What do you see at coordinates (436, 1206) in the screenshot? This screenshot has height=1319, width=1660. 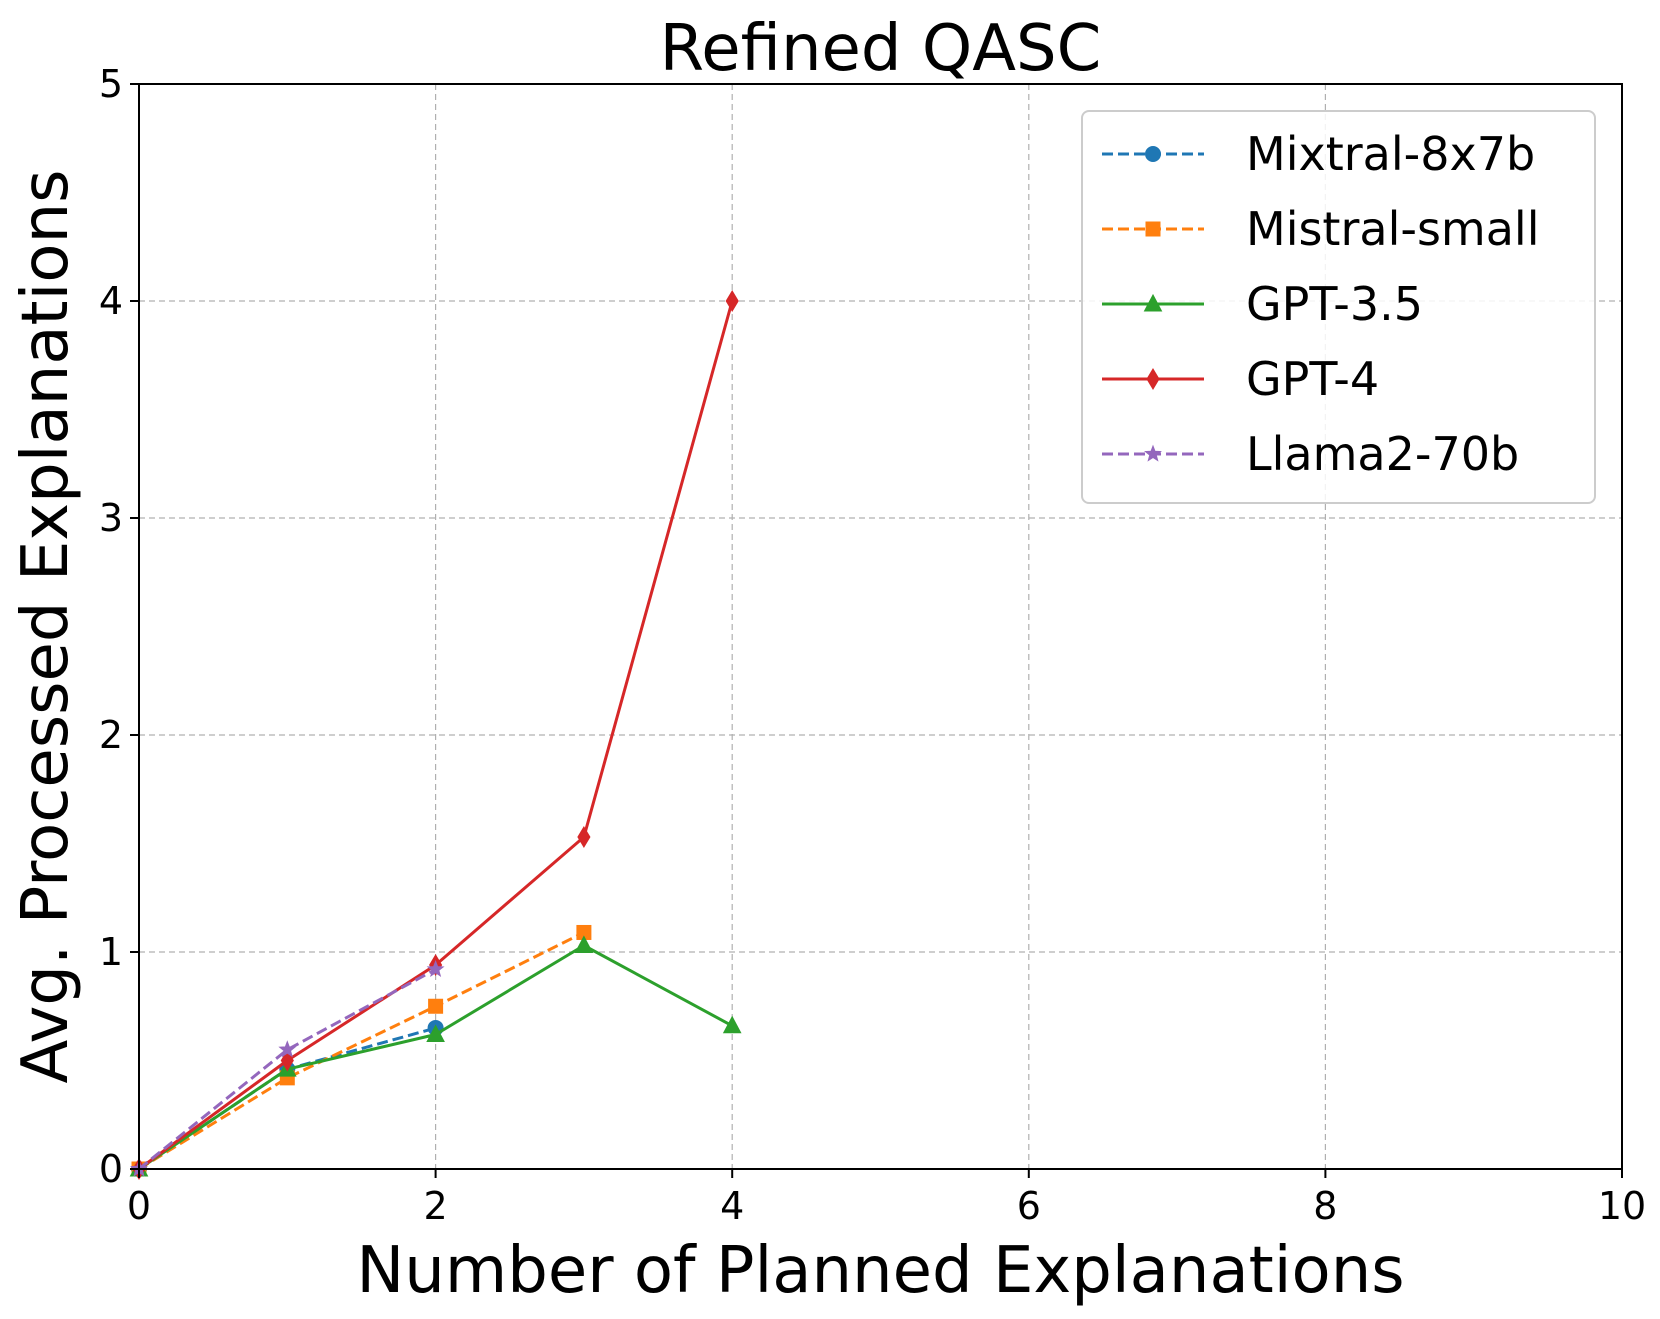 I see `x-tick-label: 2` at bounding box center [436, 1206].